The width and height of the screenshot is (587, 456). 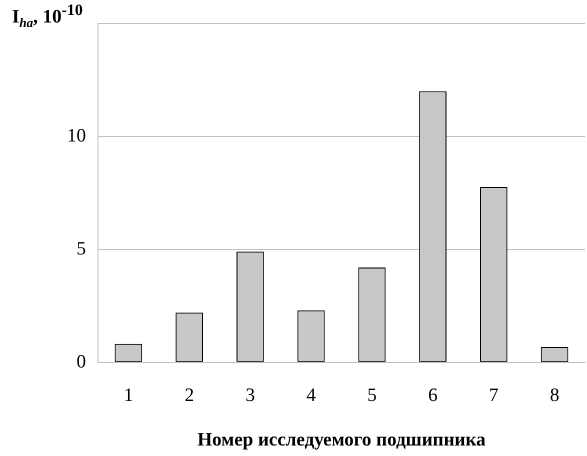 What do you see at coordinates (311, 395) in the screenshot?
I see `x-tick-label: 4` at bounding box center [311, 395].